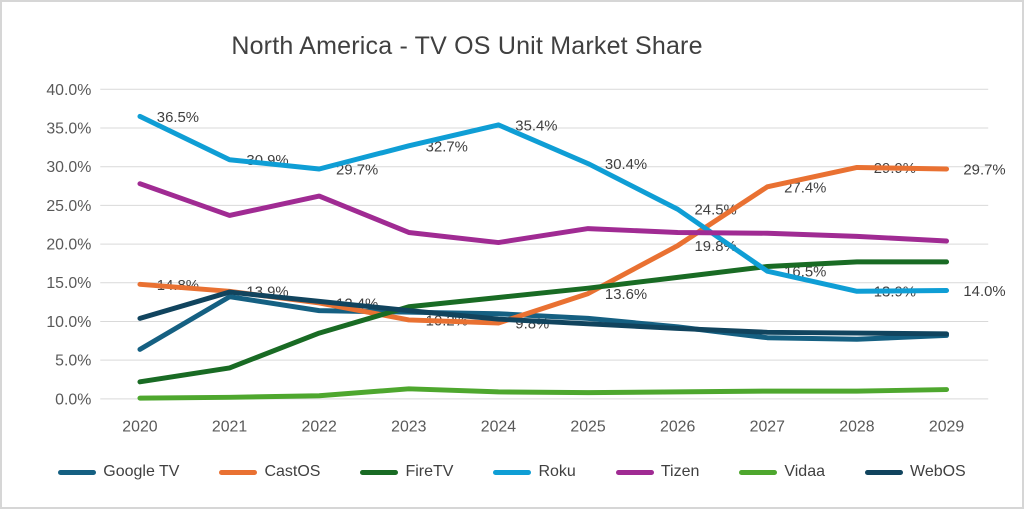 This screenshot has height=509, width=1024. What do you see at coordinates (984, 170) in the screenshot?
I see `data-label-castos: 29.7%` at bounding box center [984, 170].